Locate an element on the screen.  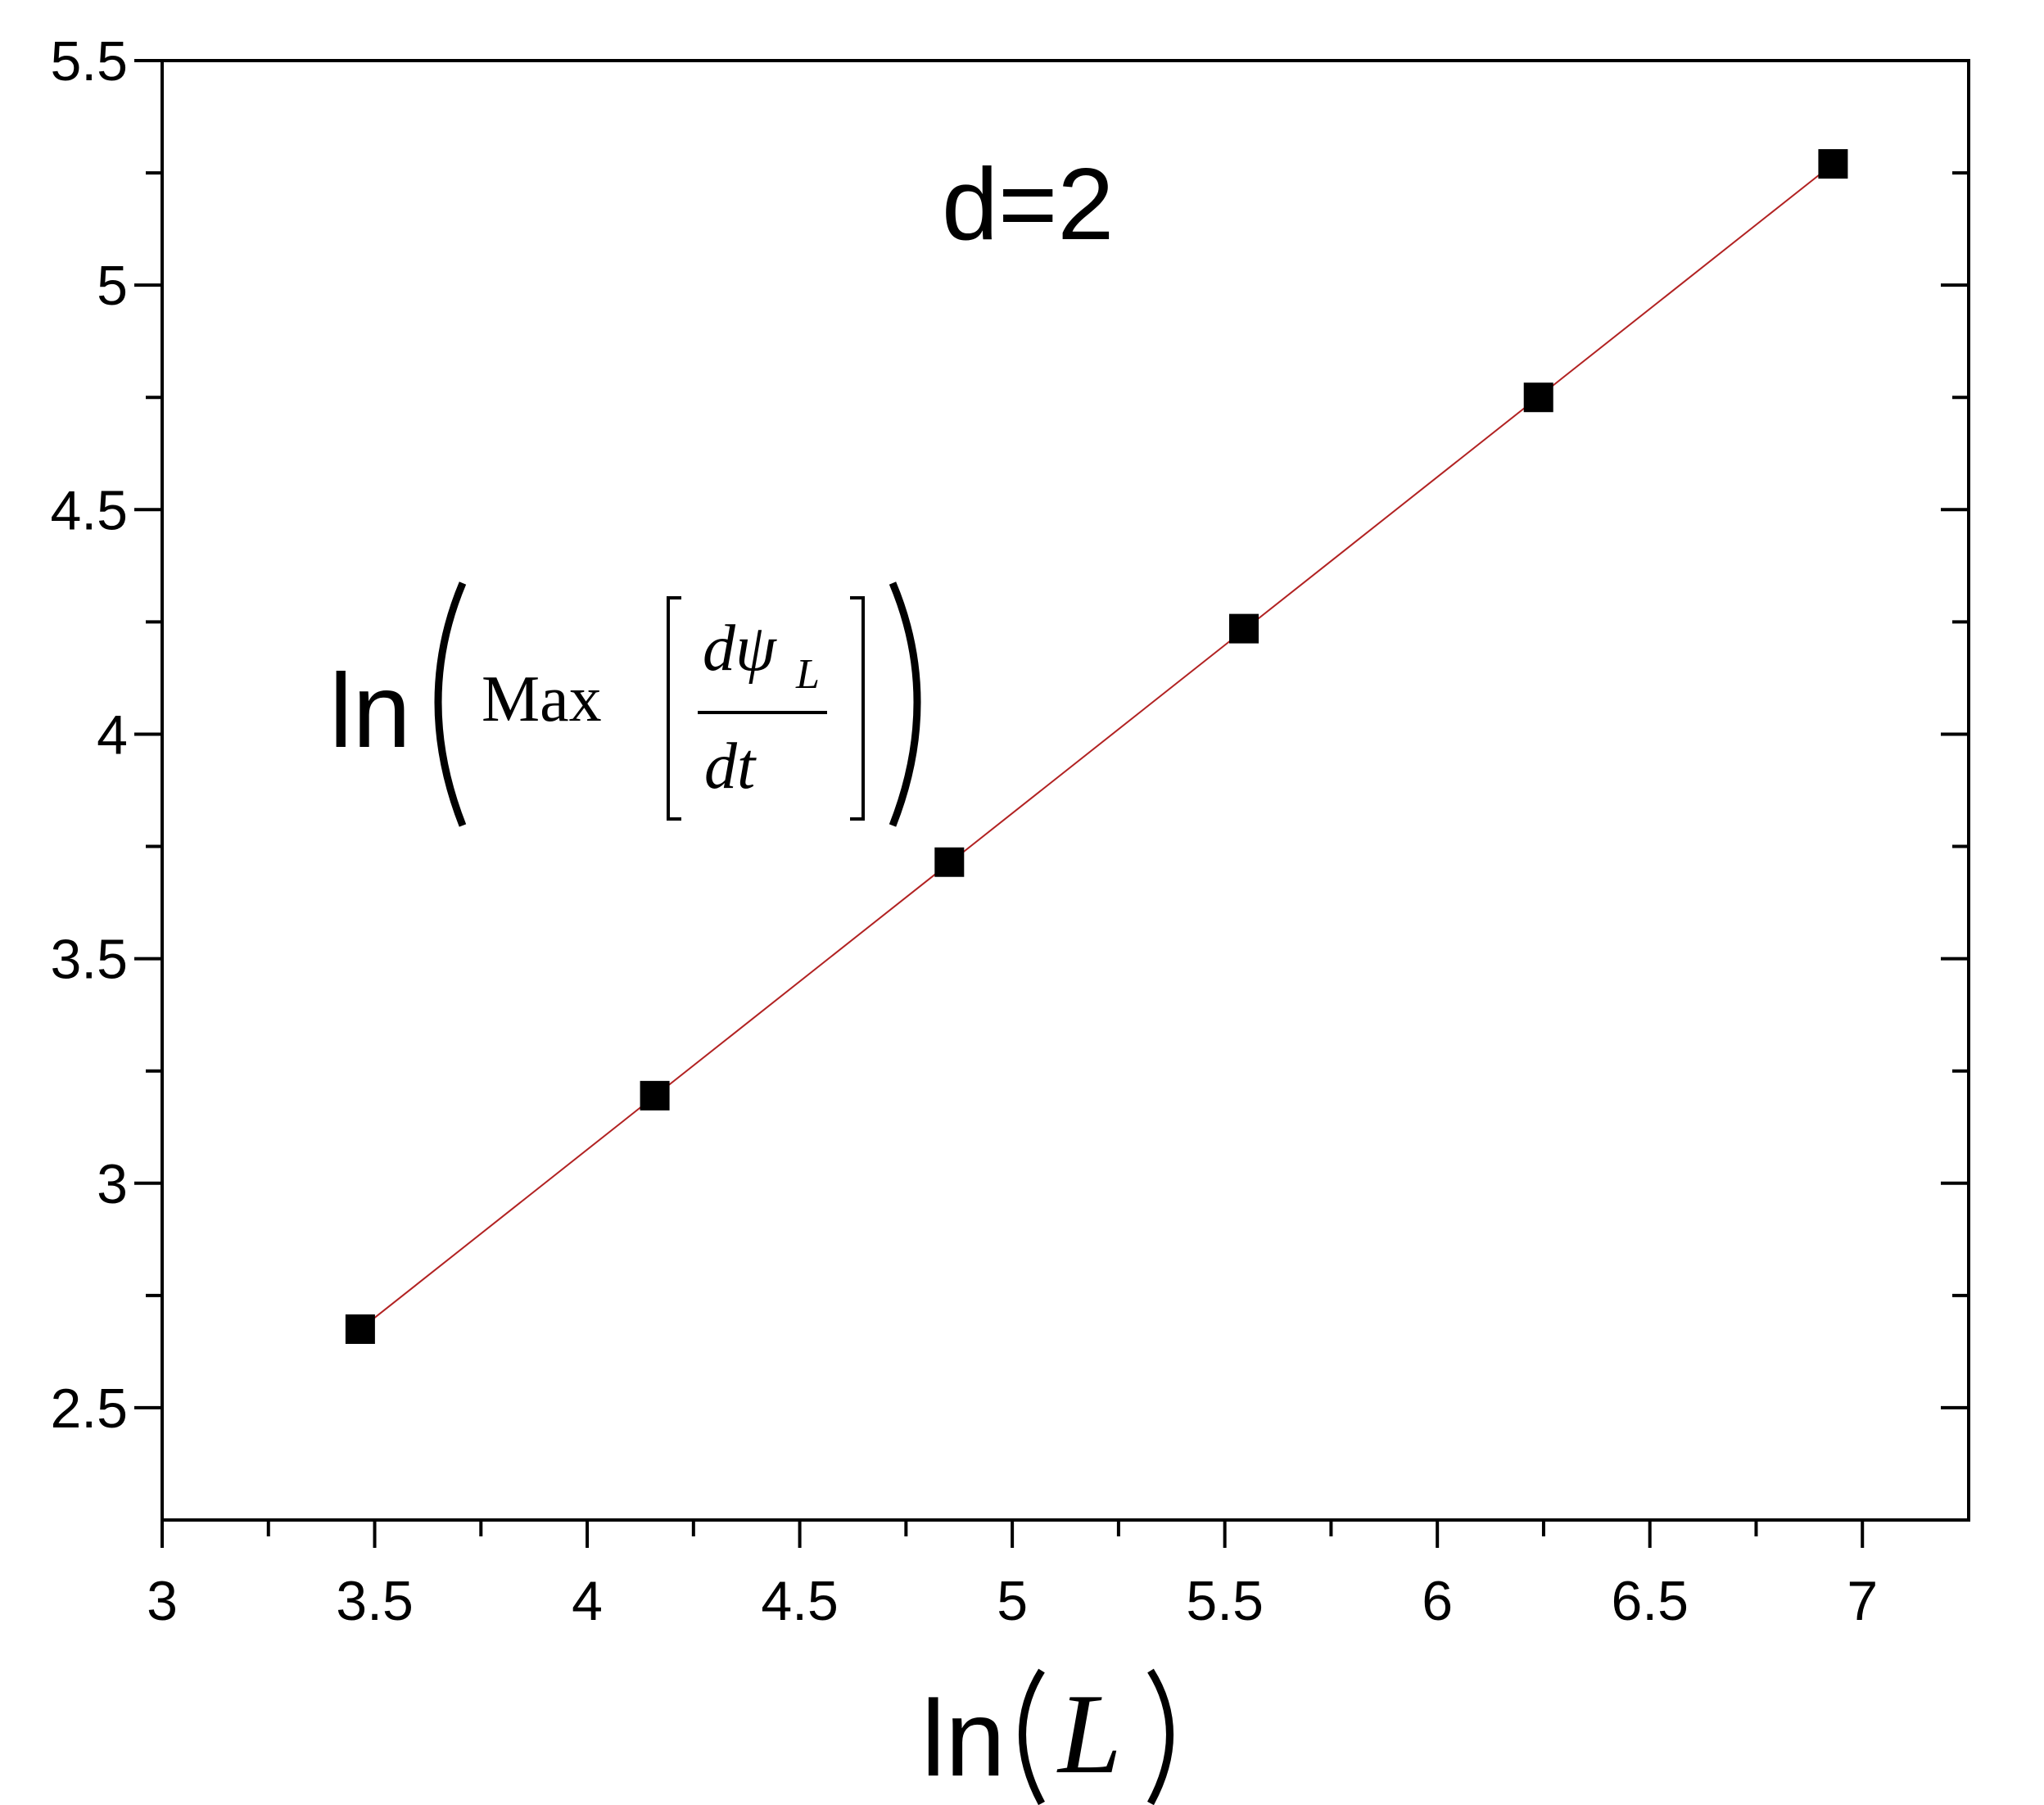
ylabel-right-bracket is located at coordinates (857, 708).